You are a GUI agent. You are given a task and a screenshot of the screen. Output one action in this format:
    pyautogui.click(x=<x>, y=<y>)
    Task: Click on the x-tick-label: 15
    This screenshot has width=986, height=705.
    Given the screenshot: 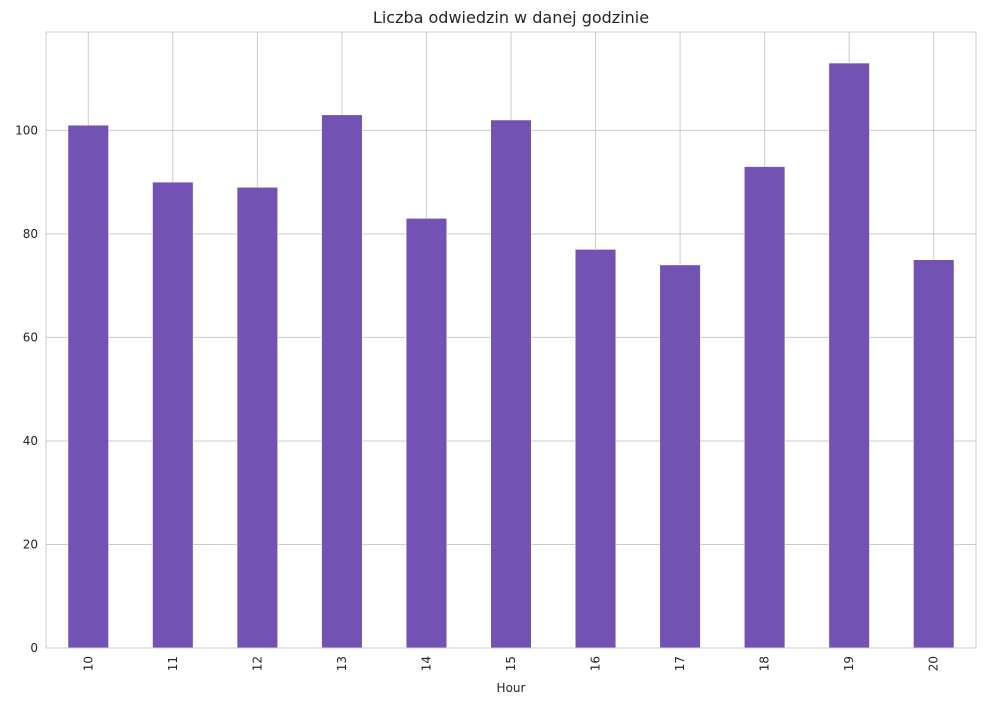 What is the action you would take?
    pyautogui.click(x=511, y=663)
    